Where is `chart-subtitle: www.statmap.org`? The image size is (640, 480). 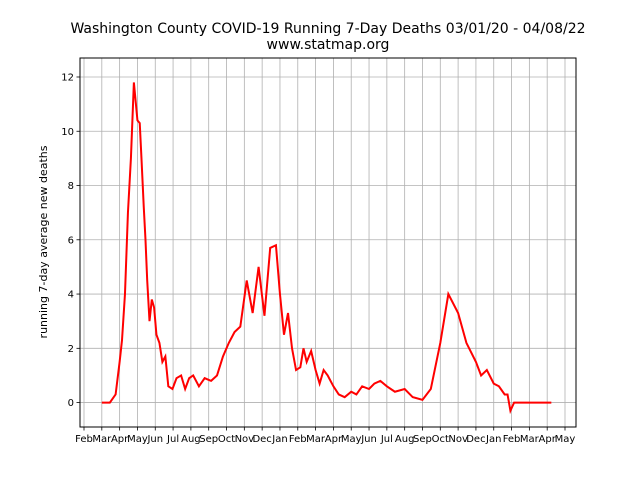
chart-subtitle: www.statmap.org is located at coordinates (328, 45).